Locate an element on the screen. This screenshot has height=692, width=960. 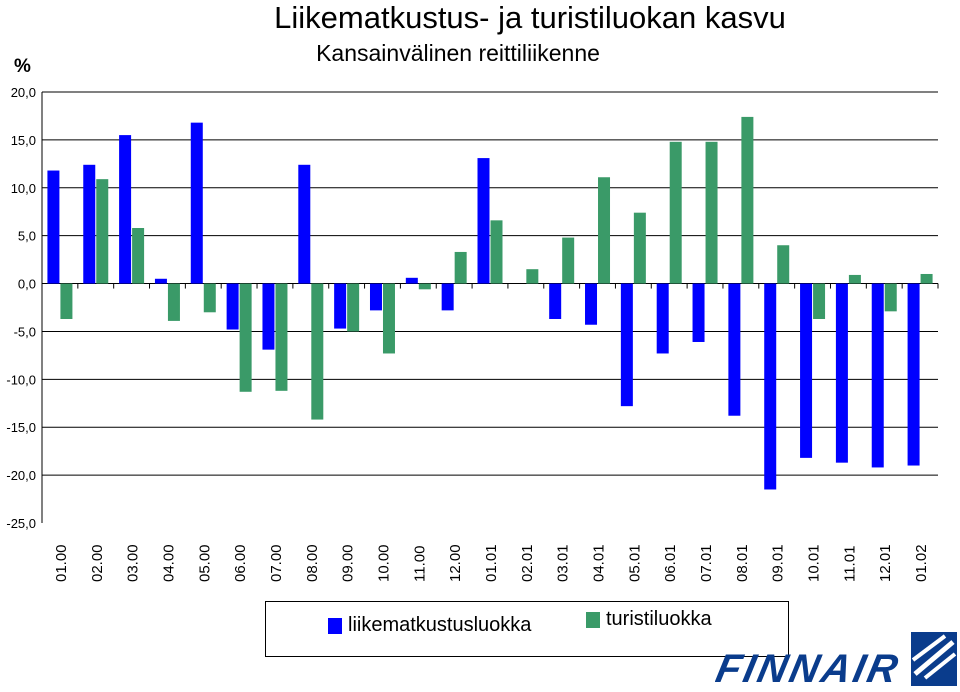
x-tick-label: 10.00 is located at coordinates (383, 563).